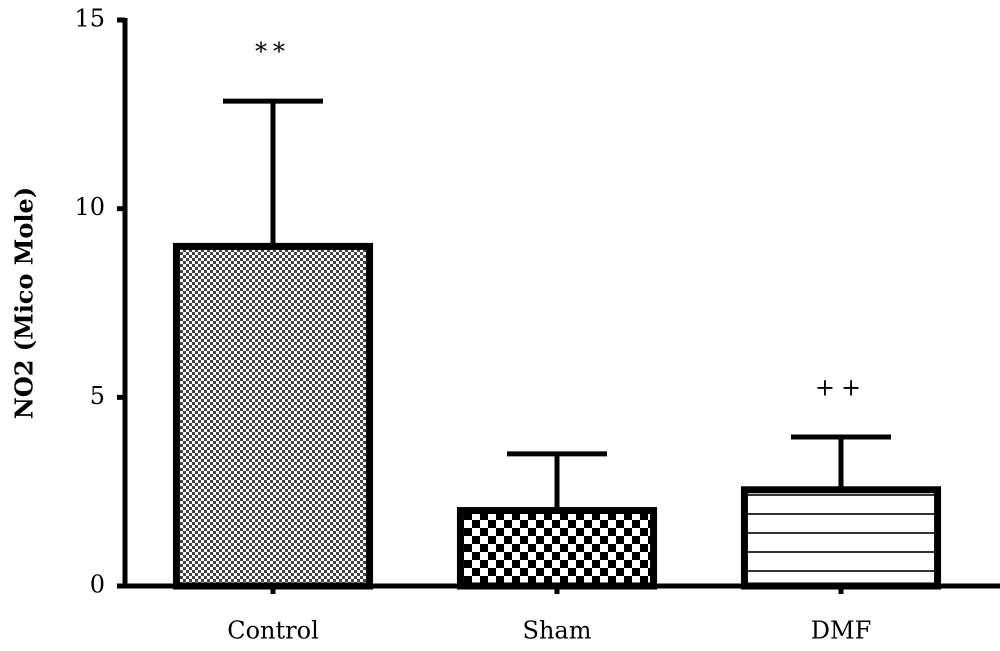 The width and height of the screenshot is (1000, 651). What do you see at coordinates (841, 631) in the screenshot?
I see `x-tick-label: DMF` at bounding box center [841, 631].